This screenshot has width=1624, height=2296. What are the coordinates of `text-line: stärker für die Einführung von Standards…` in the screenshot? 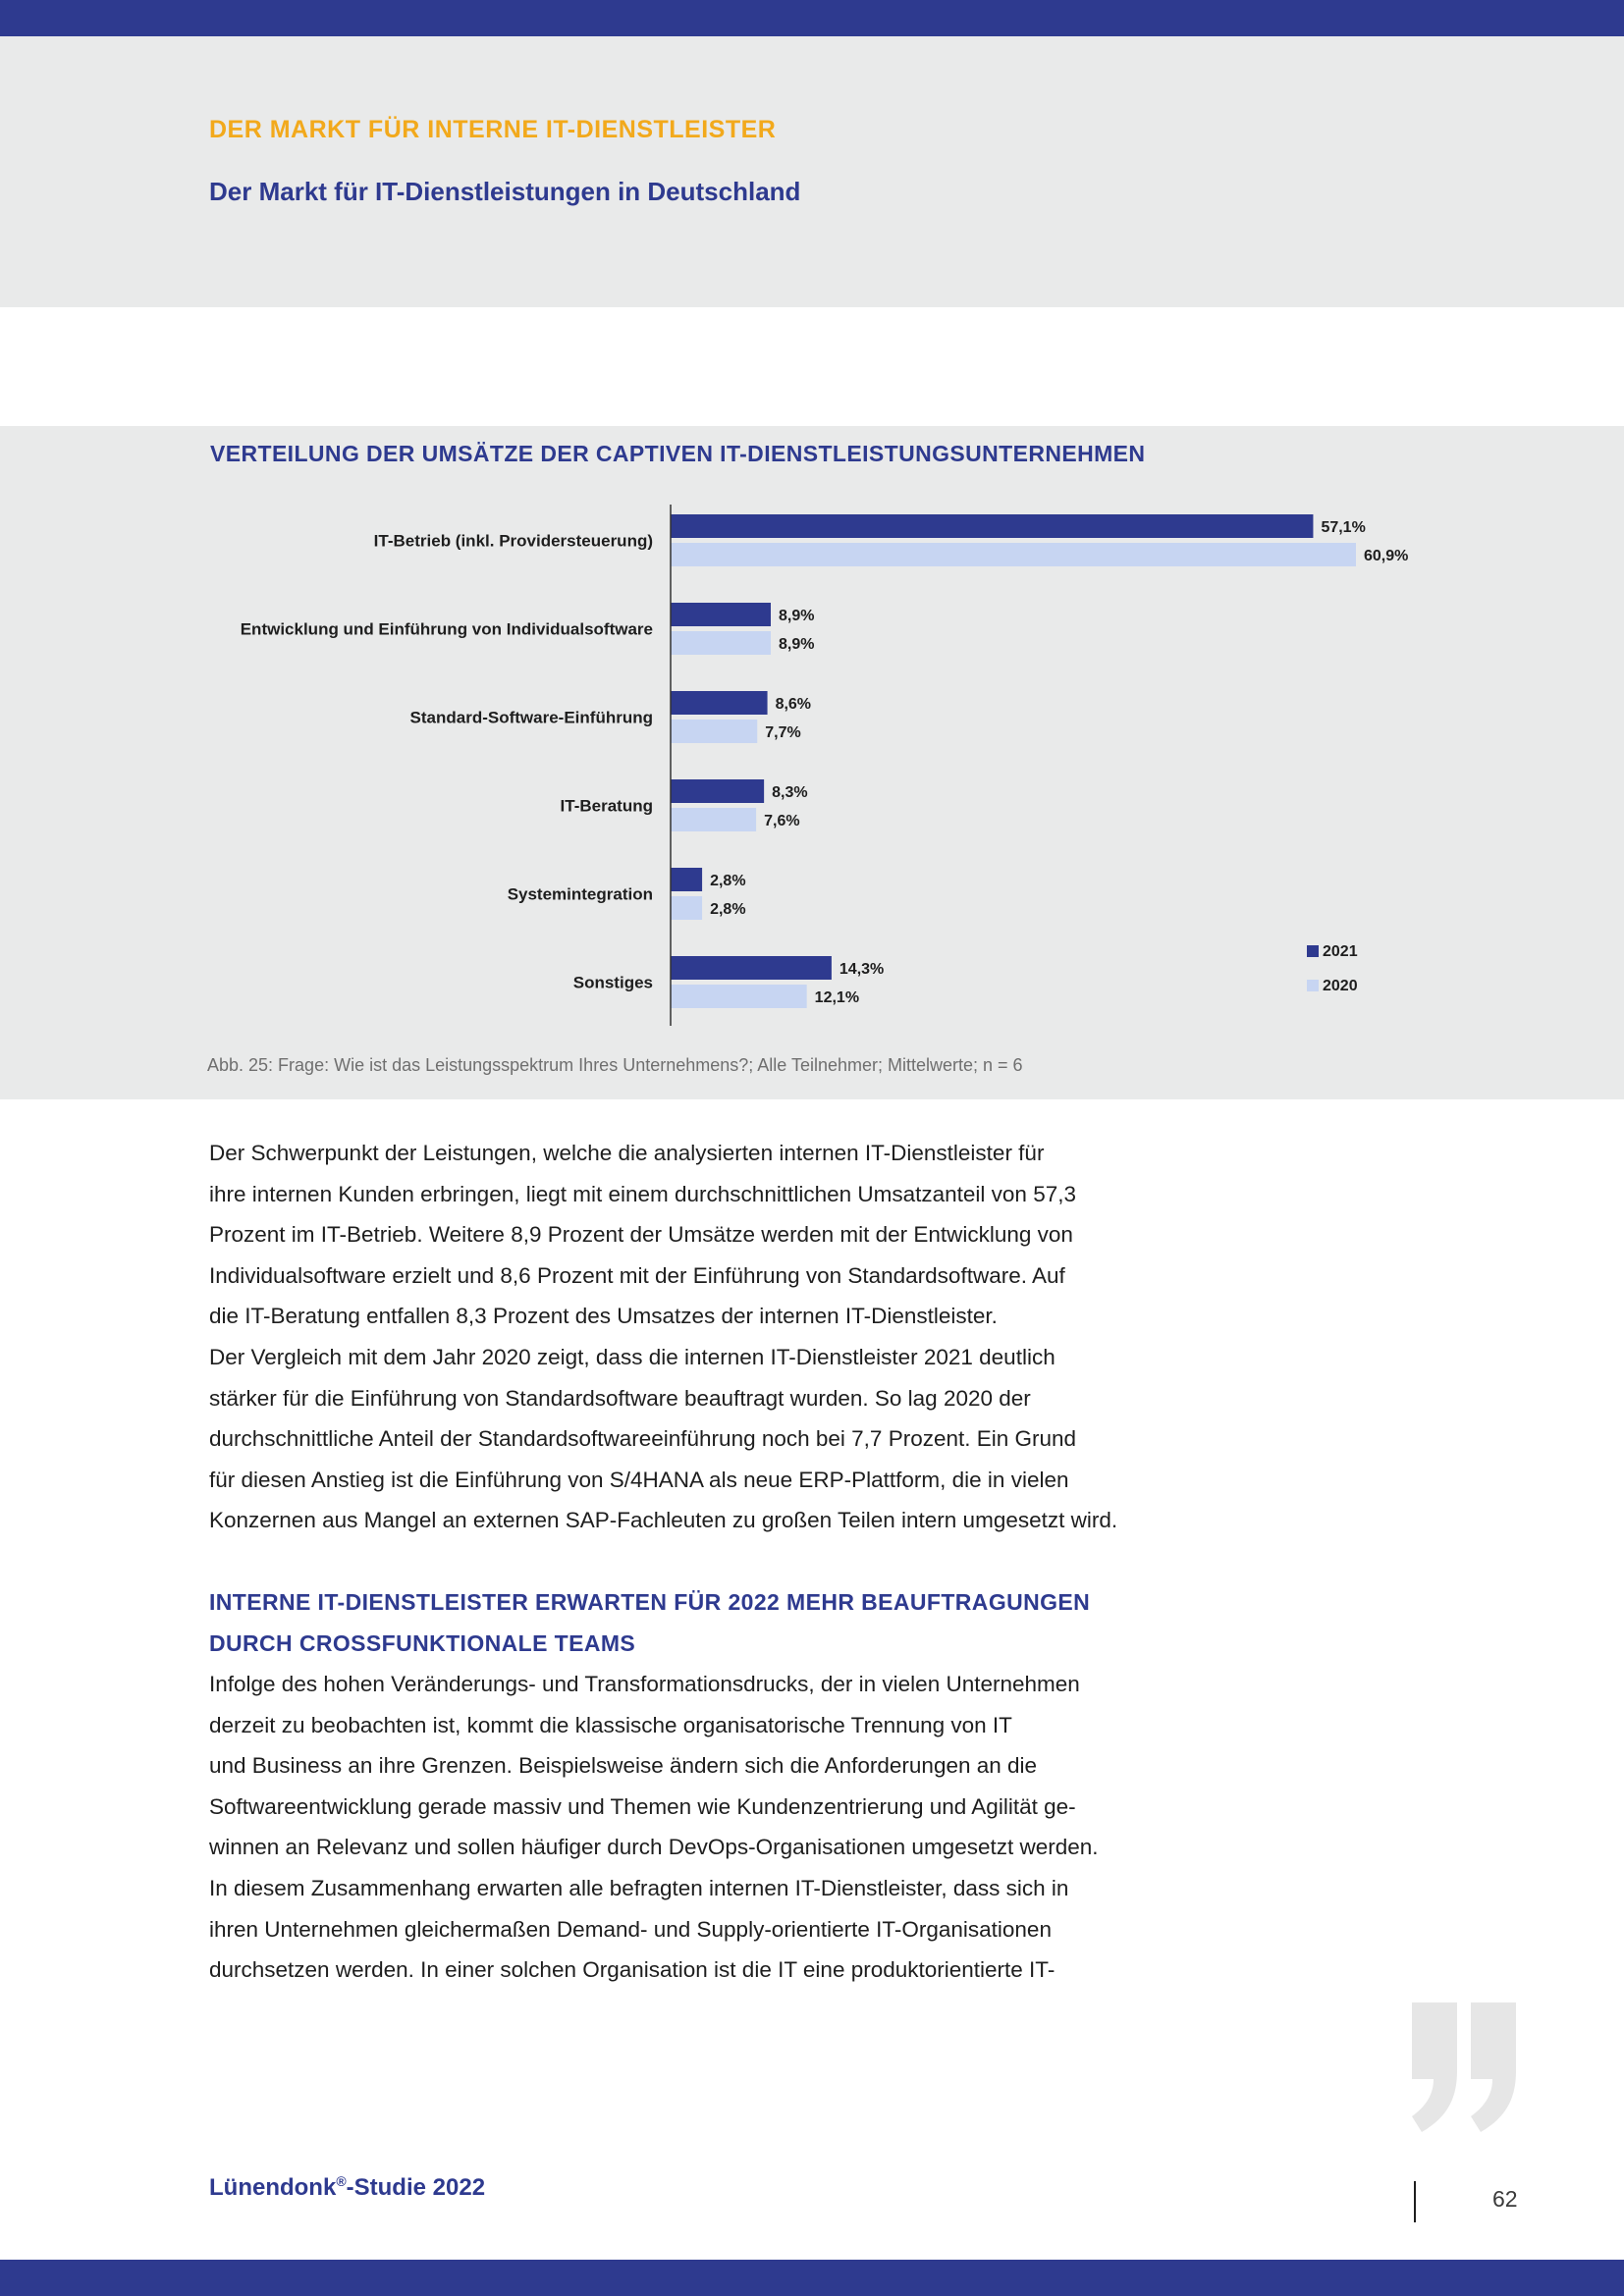 It's located at (620, 1398).